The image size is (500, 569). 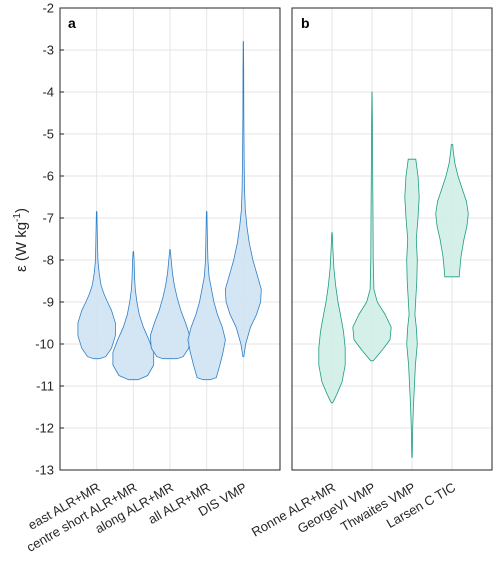 I want to click on y-tick-label: -4, so click(x=48, y=92).